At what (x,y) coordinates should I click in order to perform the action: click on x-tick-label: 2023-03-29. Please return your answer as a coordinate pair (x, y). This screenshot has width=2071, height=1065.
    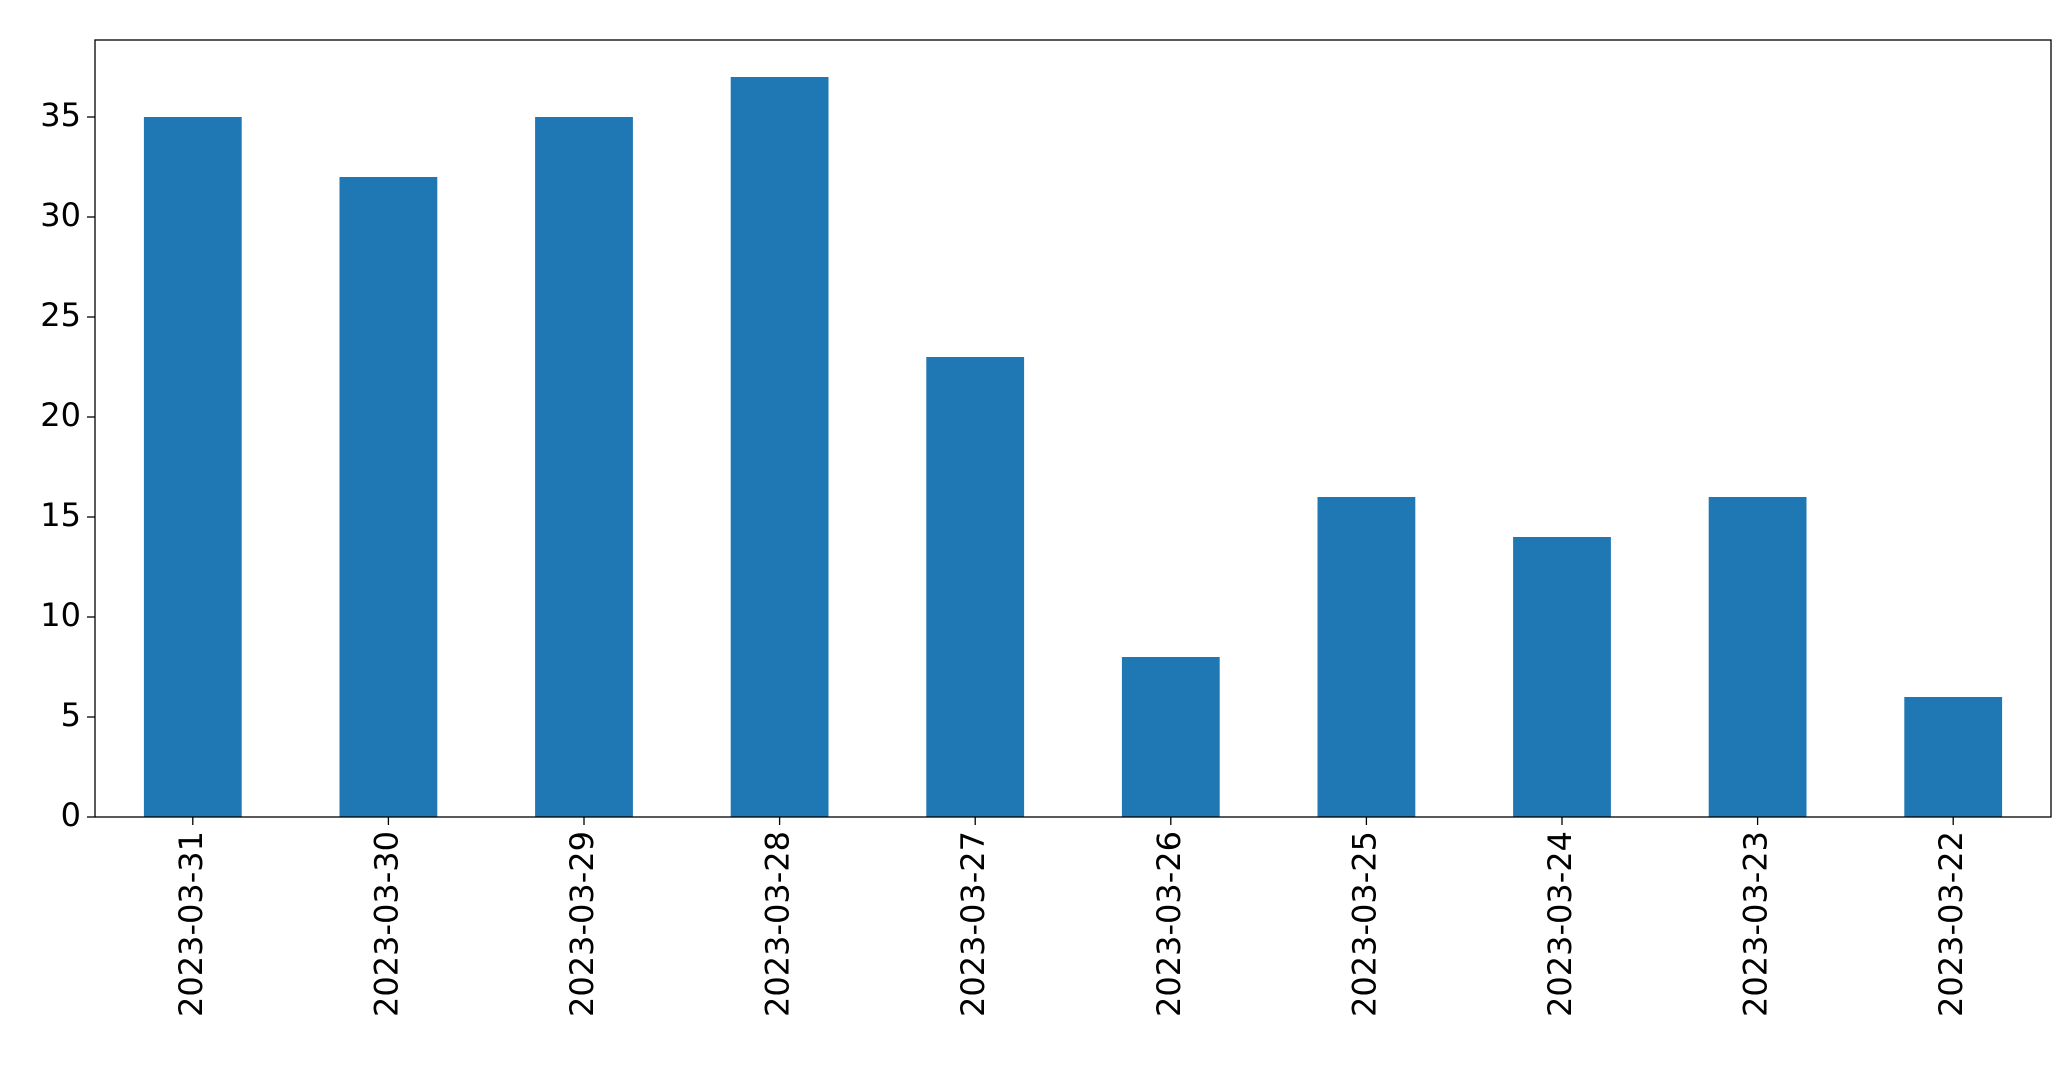
    Looking at the image, I should click on (582, 924).